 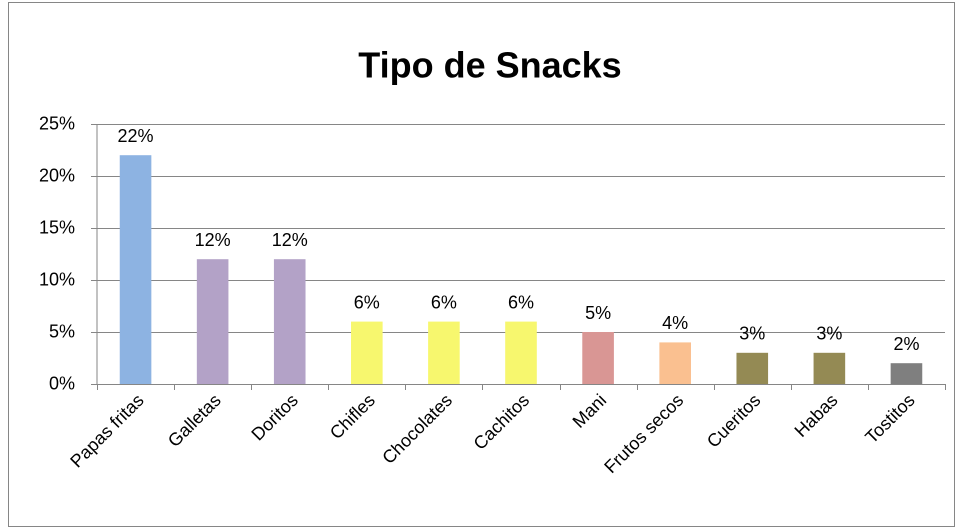 I want to click on y-tick-label: 20%, so click(x=57, y=175).